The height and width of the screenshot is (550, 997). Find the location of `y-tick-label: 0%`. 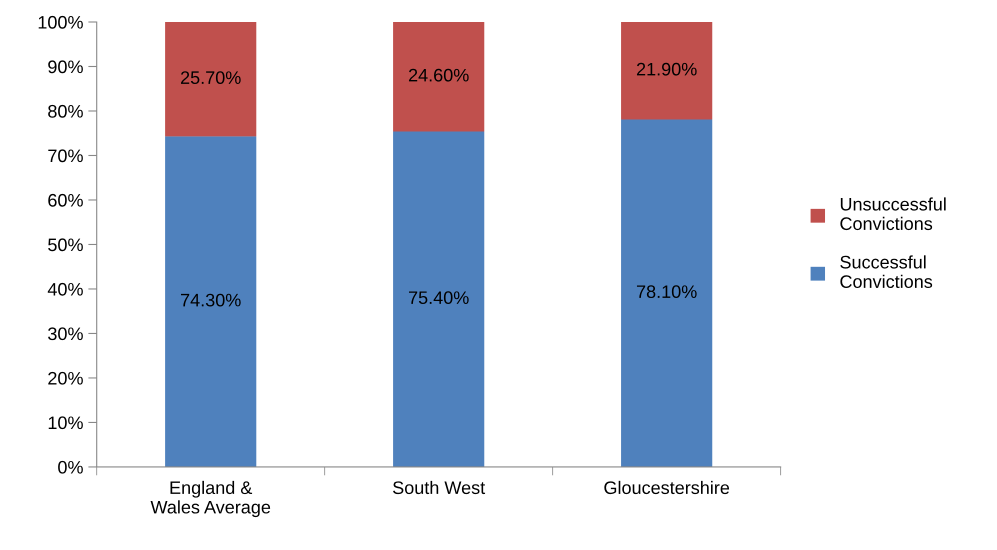

y-tick-label: 0% is located at coordinates (70, 467).